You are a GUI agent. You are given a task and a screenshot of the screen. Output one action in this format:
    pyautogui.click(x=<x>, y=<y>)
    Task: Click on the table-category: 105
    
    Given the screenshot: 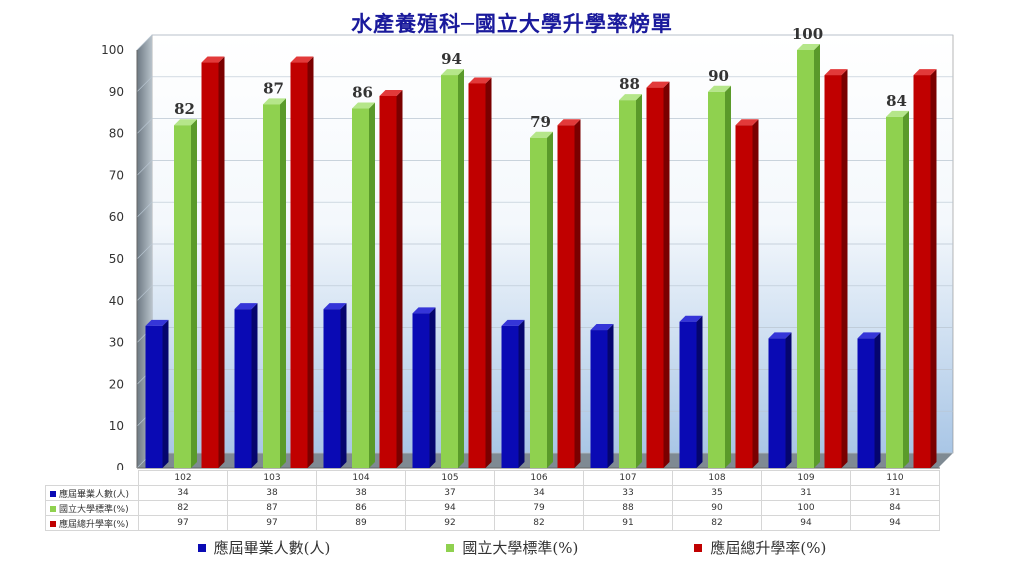 What is the action you would take?
    pyautogui.click(x=450, y=478)
    